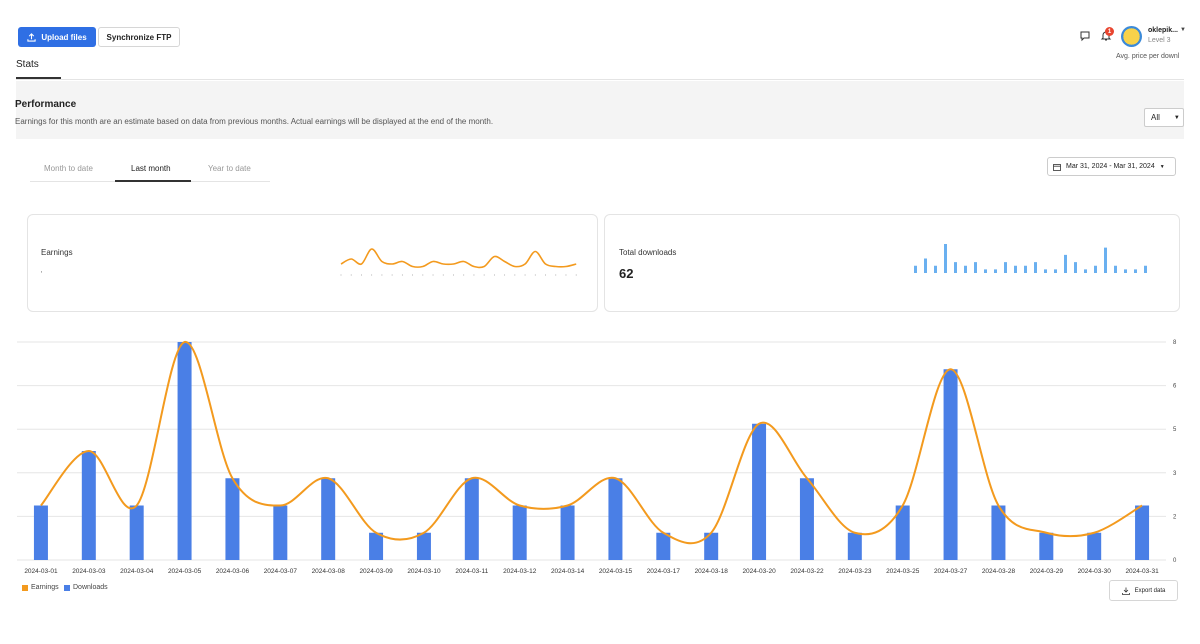 This screenshot has height=644, width=1200. What do you see at coordinates (151, 168) in the screenshot?
I see `tab-last-month: Last month` at bounding box center [151, 168].